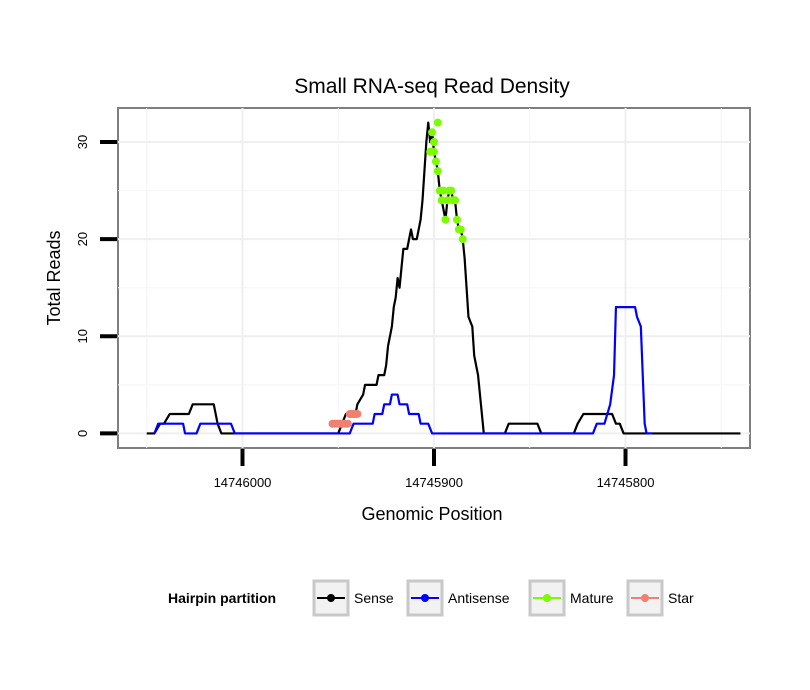 Image resolution: width=810 pixels, height=690 pixels. I want to click on legend-label-sense: Sense, so click(374, 598).